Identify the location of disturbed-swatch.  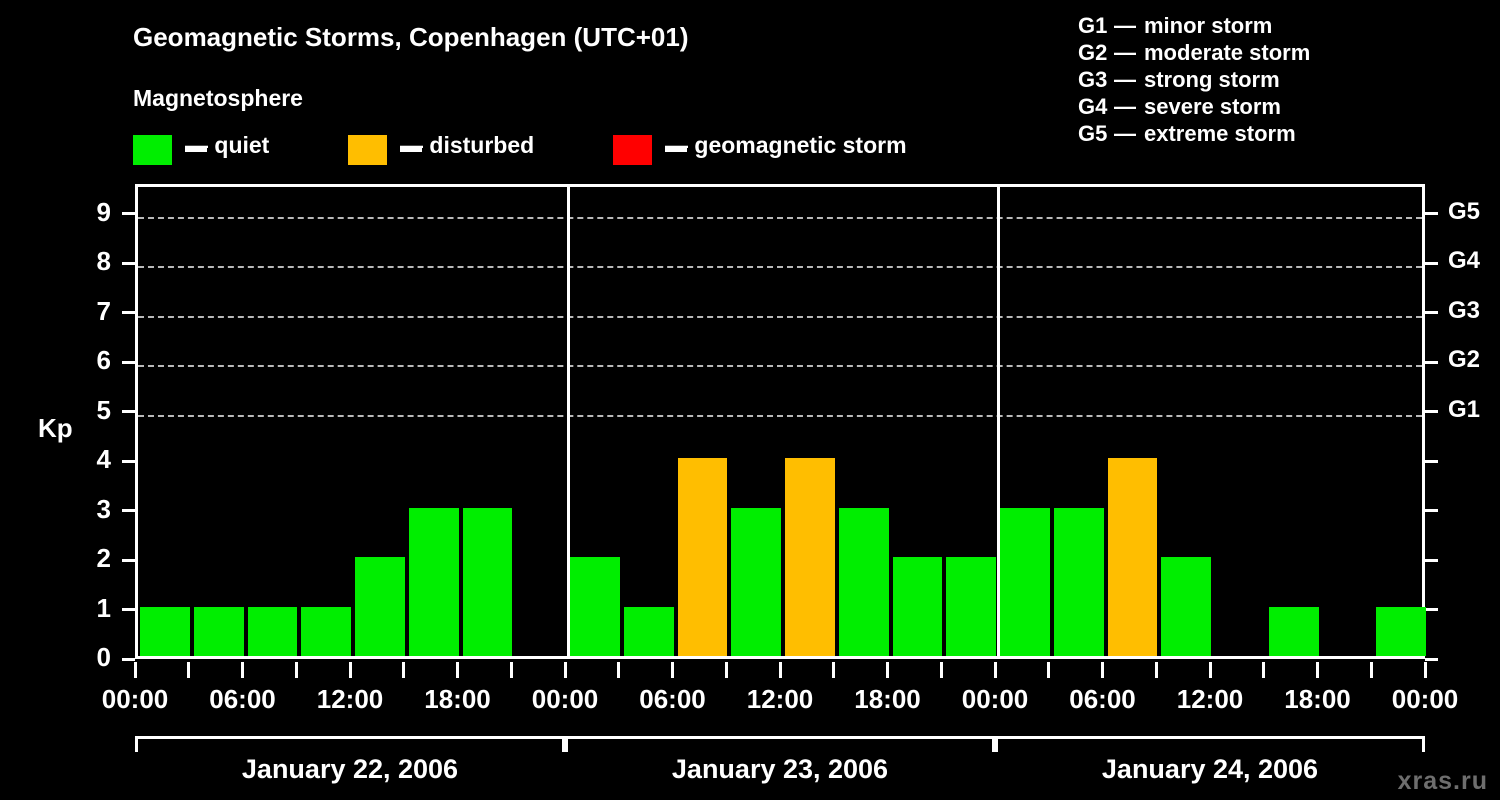
(367, 150).